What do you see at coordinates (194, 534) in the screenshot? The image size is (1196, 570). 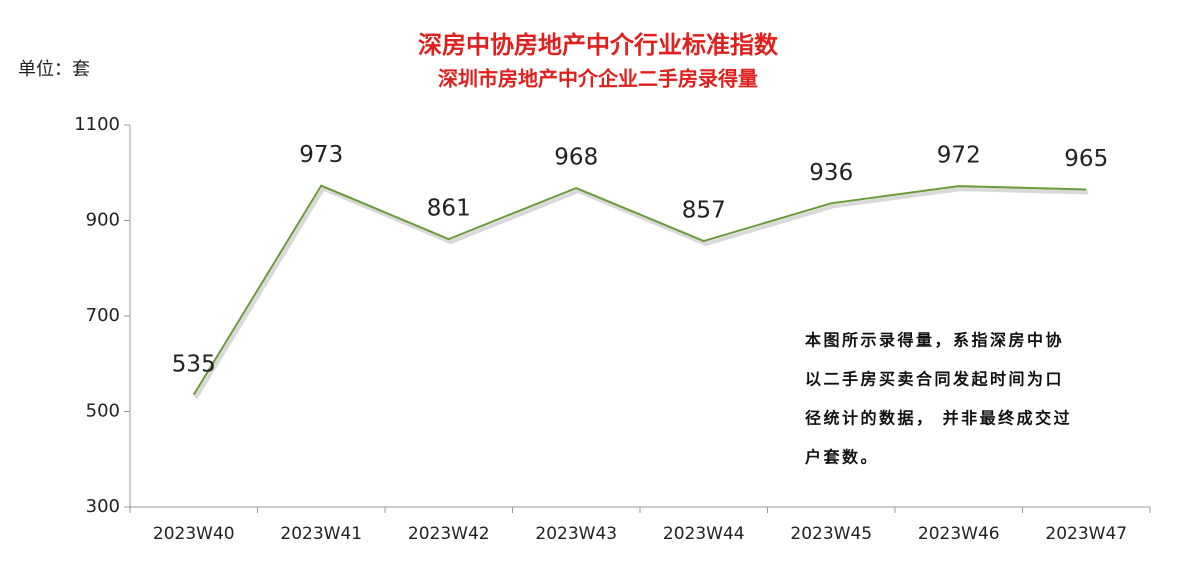 I see `x-tick-label: 2023W40` at bounding box center [194, 534].